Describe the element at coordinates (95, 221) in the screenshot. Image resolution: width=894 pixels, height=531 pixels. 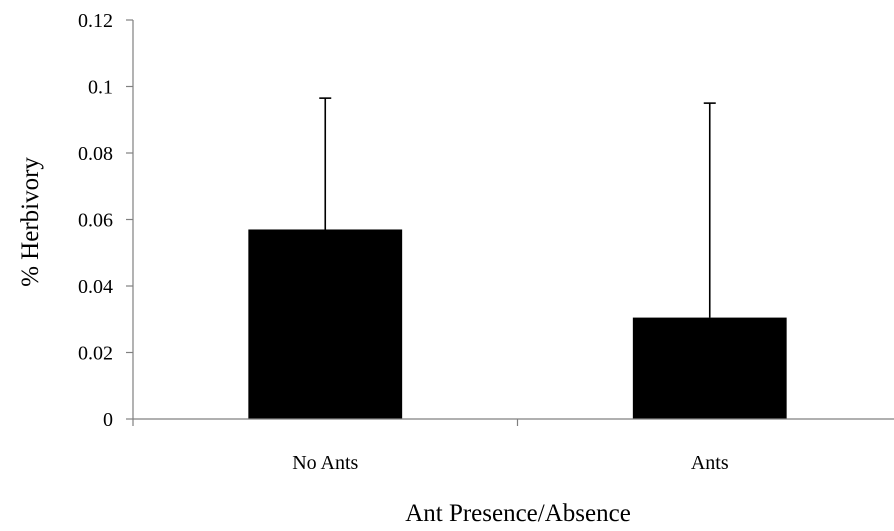
I see `y-tick-label: 0.06` at that location.